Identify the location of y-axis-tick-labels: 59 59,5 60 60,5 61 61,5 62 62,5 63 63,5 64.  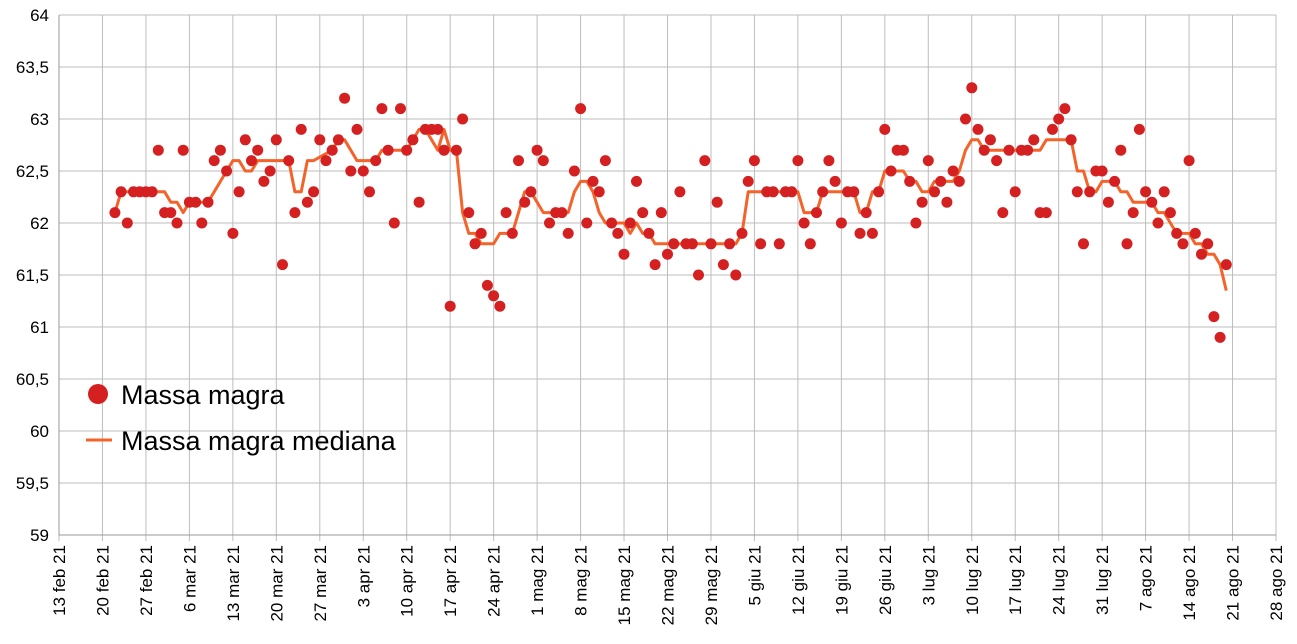
(32, 275).